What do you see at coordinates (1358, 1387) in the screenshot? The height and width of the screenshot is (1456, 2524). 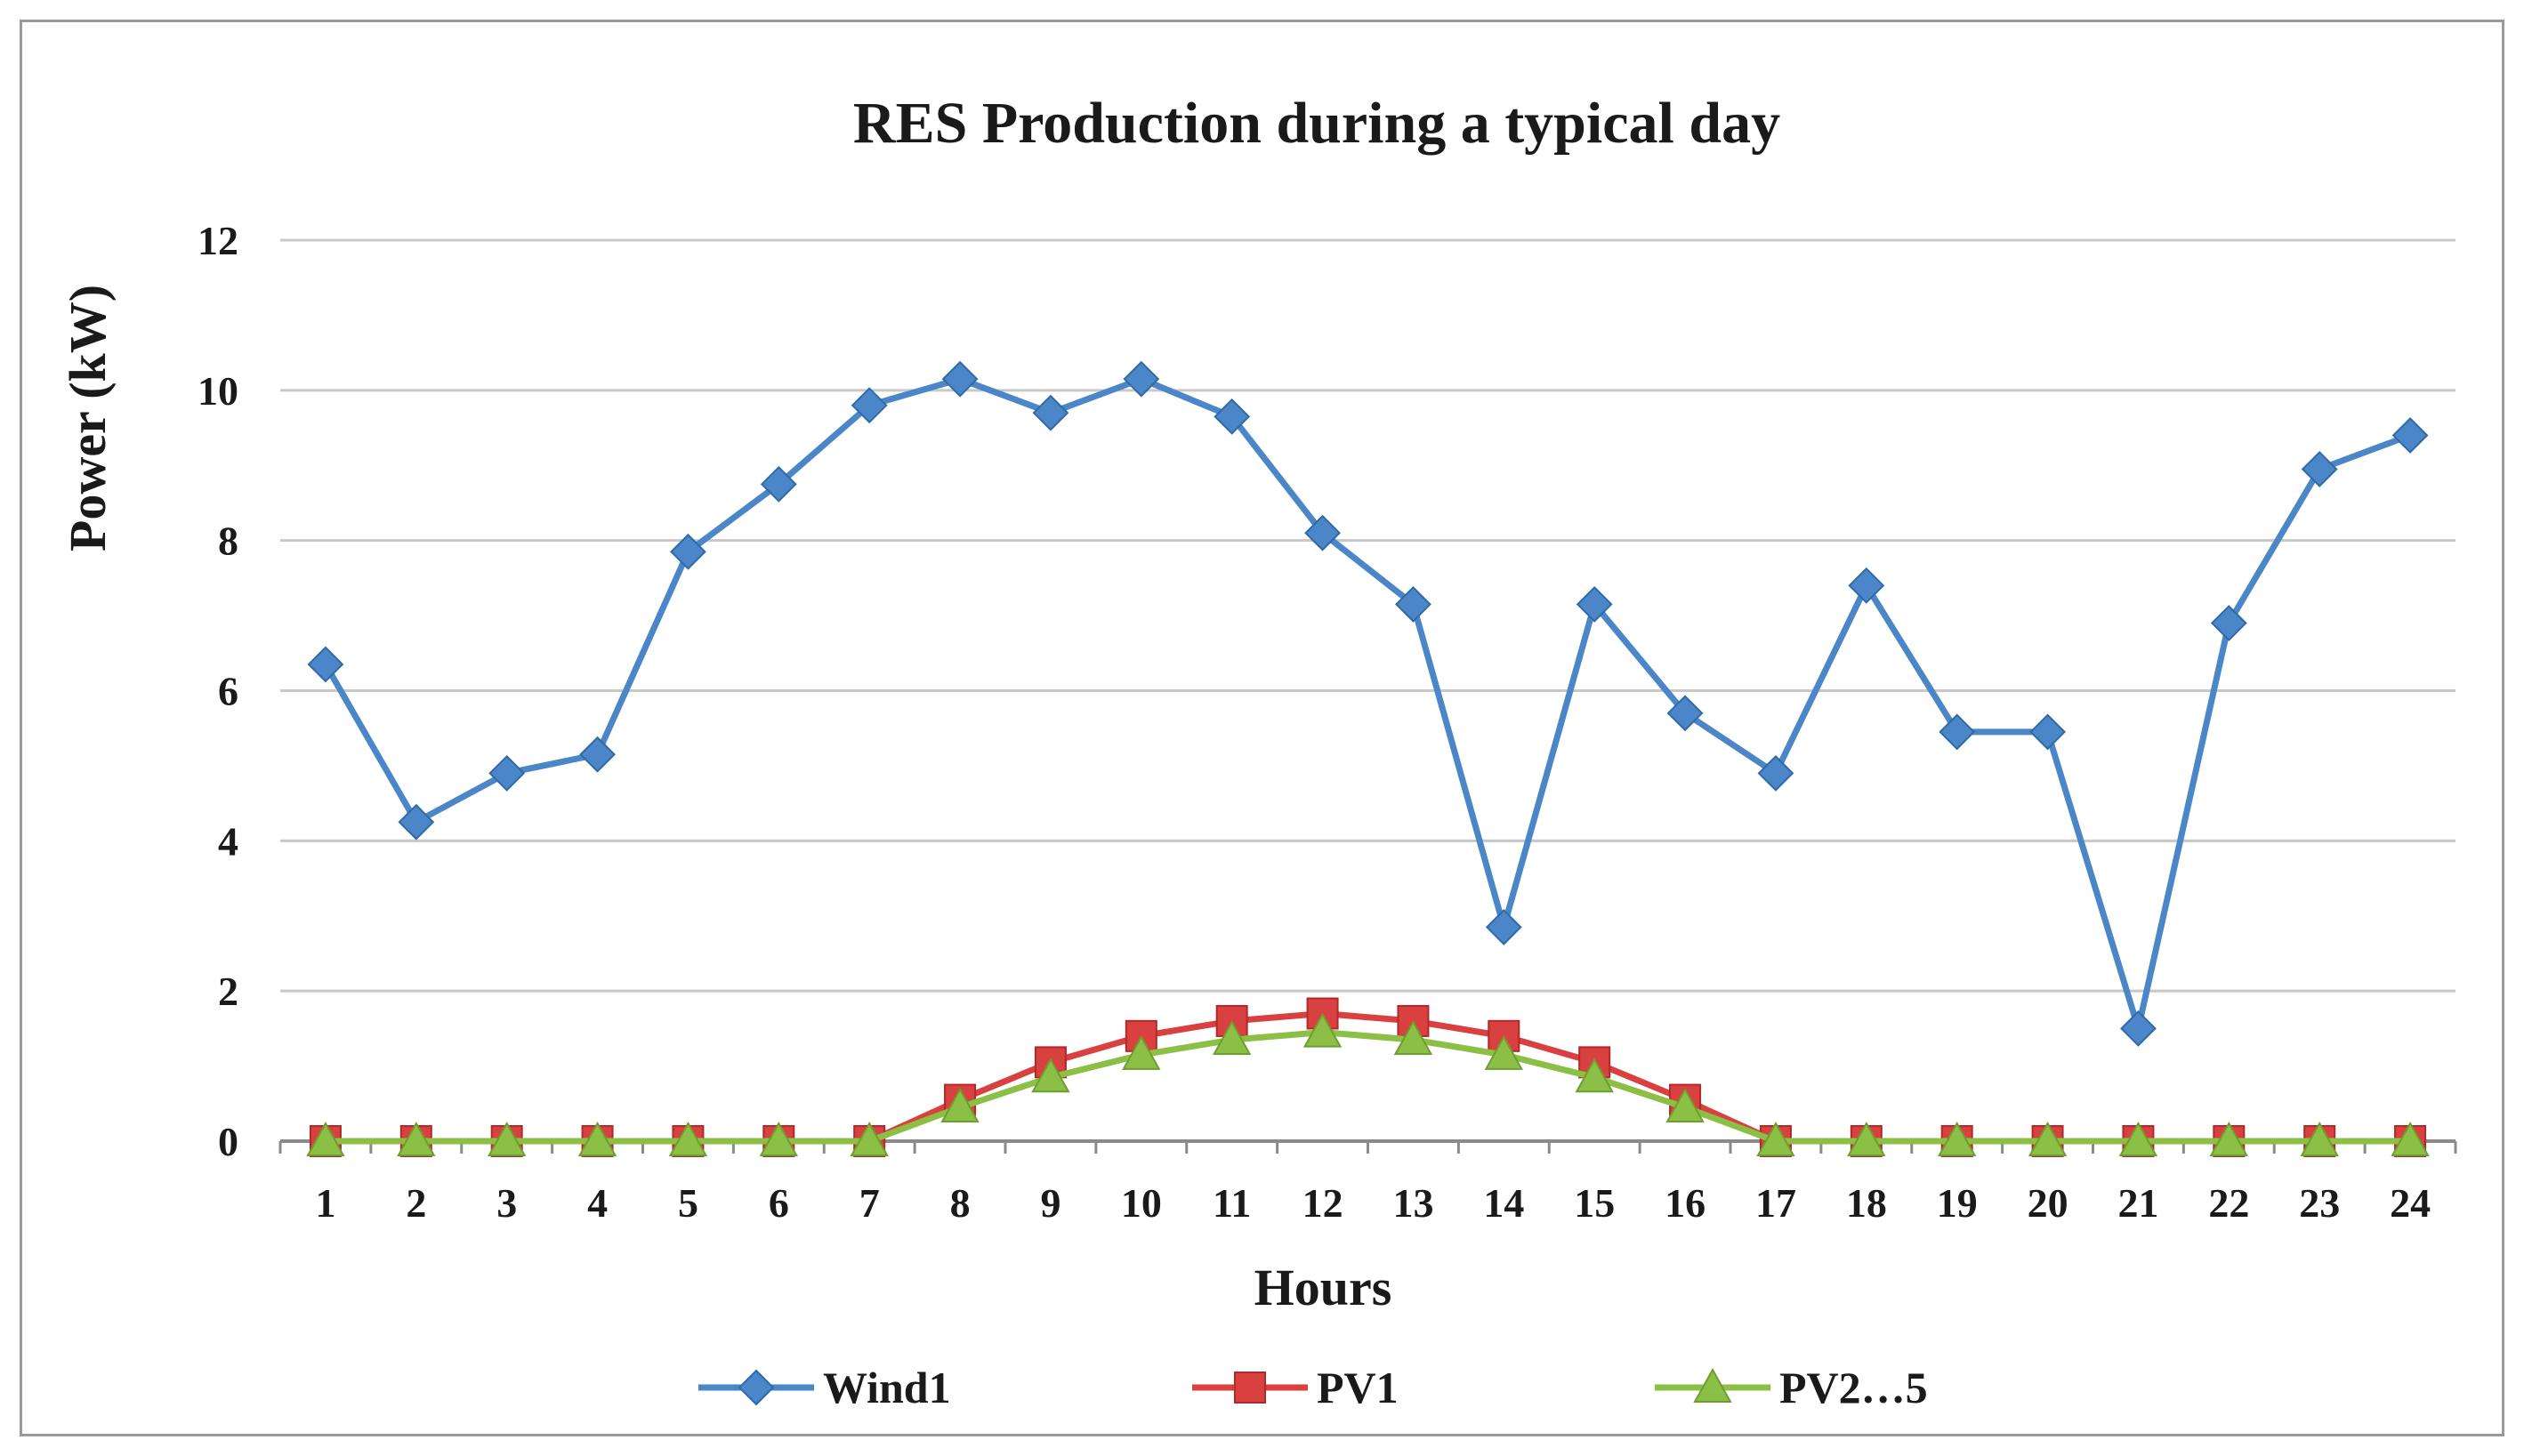 I see `legend-label: PV1` at bounding box center [1358, 1387].